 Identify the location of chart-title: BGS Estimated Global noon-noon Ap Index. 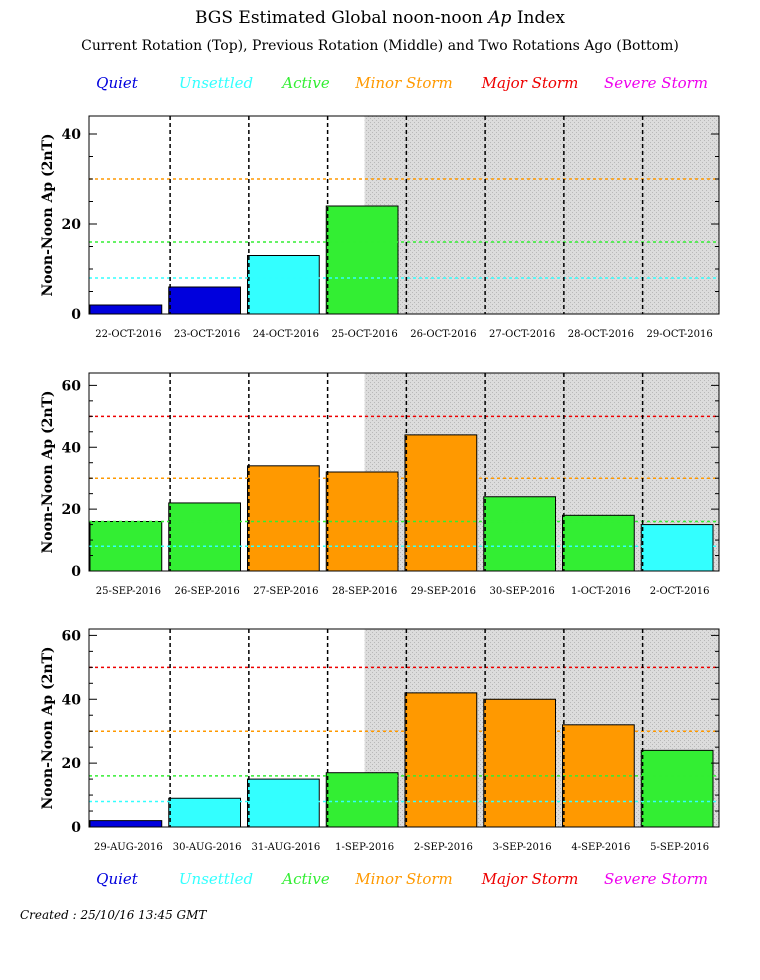
(380, 18).